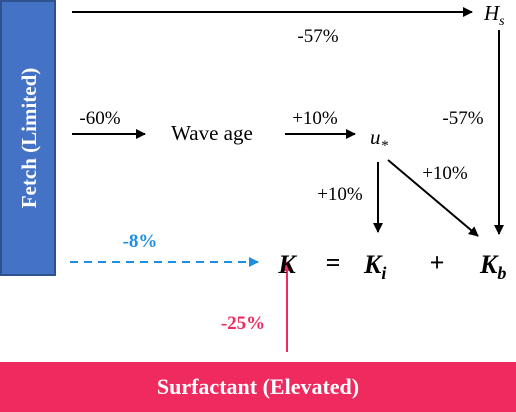  What do you see at coordinates (379, 139) in the screenshot?
I see `u-star-node: u*` at bounding box center [379, 139].